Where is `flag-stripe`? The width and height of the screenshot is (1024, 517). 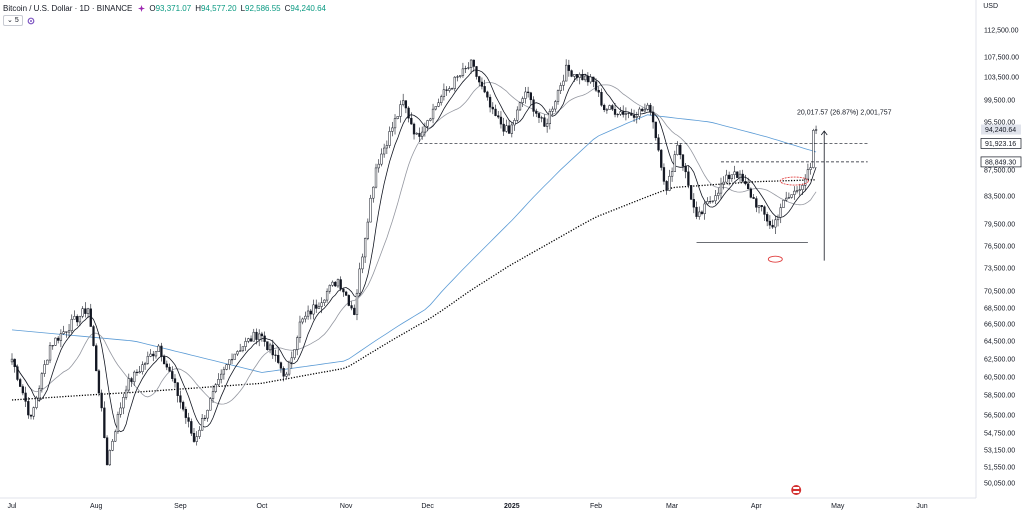
flag-stripe is located at coordinates (796, 492).